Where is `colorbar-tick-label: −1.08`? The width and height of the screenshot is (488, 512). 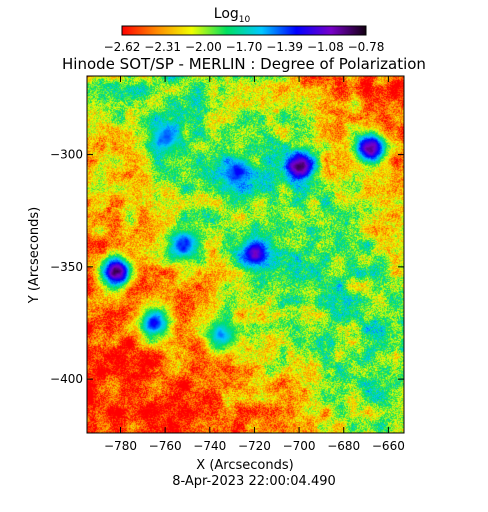
colorbar-tick-label: −1.08 is located at coordinates (325, 47).